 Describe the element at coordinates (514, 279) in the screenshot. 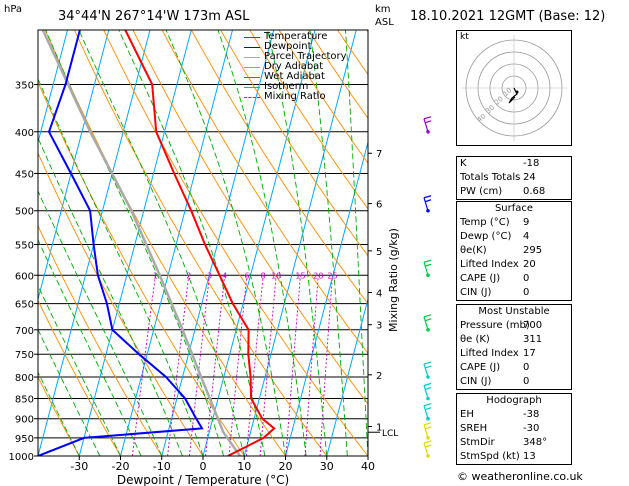

I see `index-row: CAPE (J) 0` at that location.